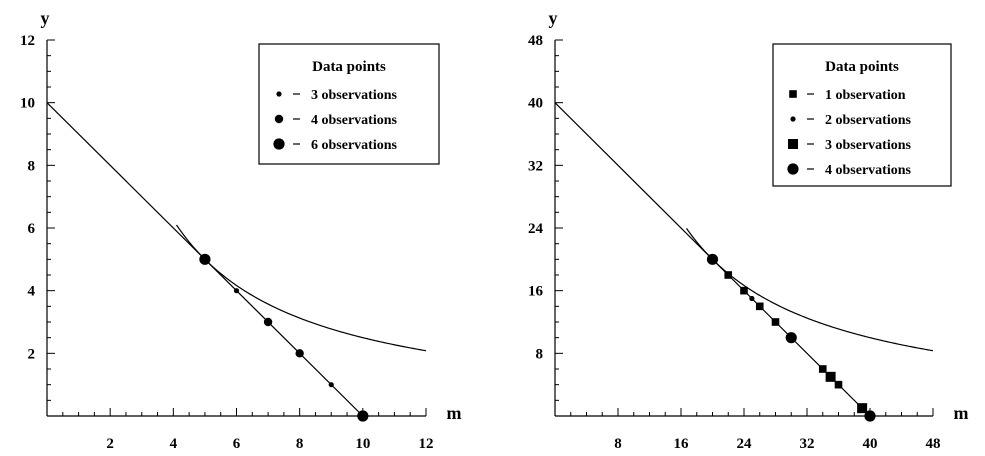 The height and width of the screenshot is (456, 985). I want to click on y-tick-label: 32, so click(535, 166).